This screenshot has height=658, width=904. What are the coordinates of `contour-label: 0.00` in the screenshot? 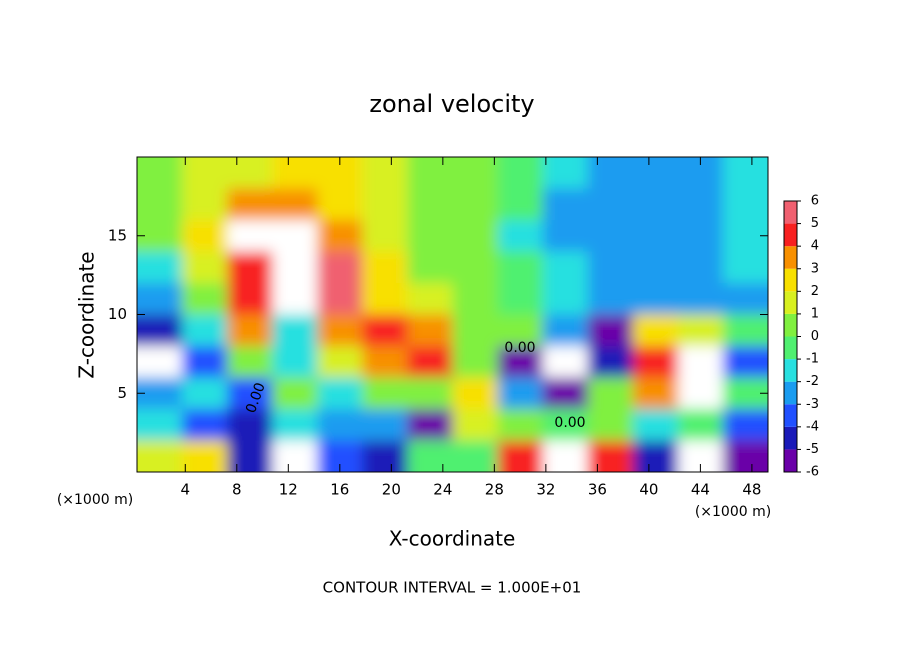 It's located at (569, 423).